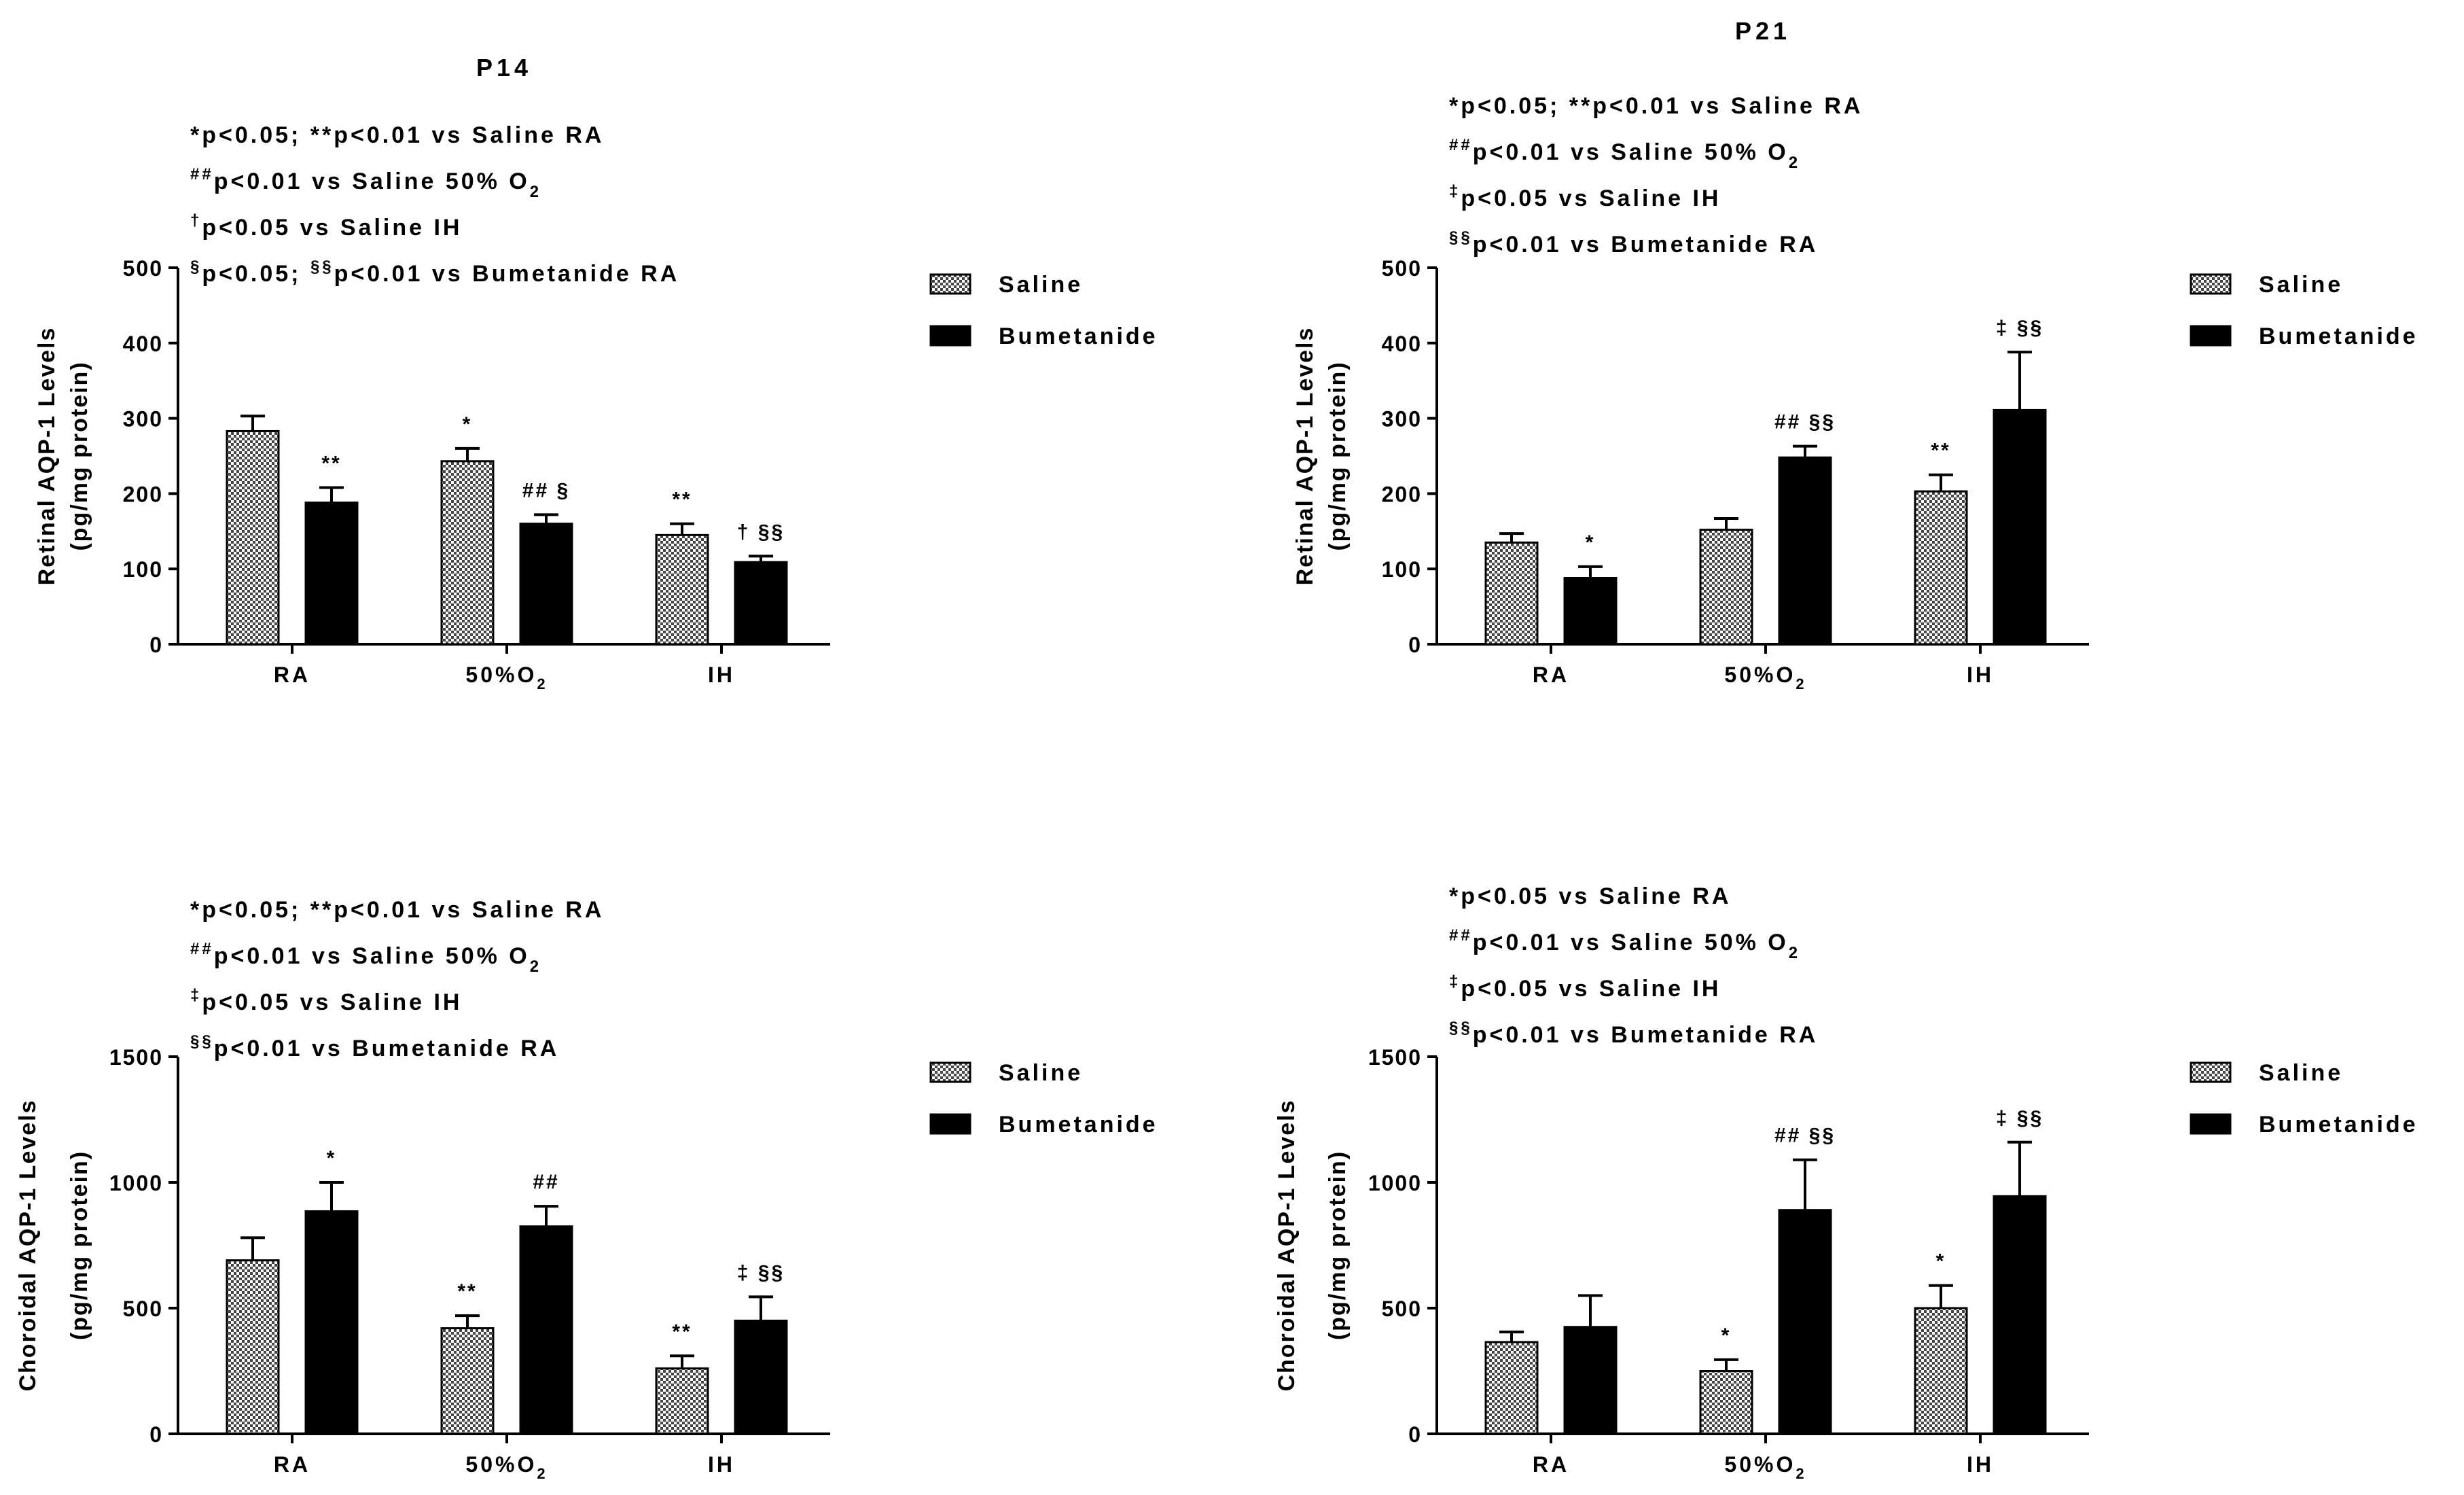 Image resolution: width=2464 pixels, height=1495 pixels. Describe the element at coordinates (1590, 896) in the screenshot. I see `annotation-line: *p<0.05 vs Saline RA` at that location.